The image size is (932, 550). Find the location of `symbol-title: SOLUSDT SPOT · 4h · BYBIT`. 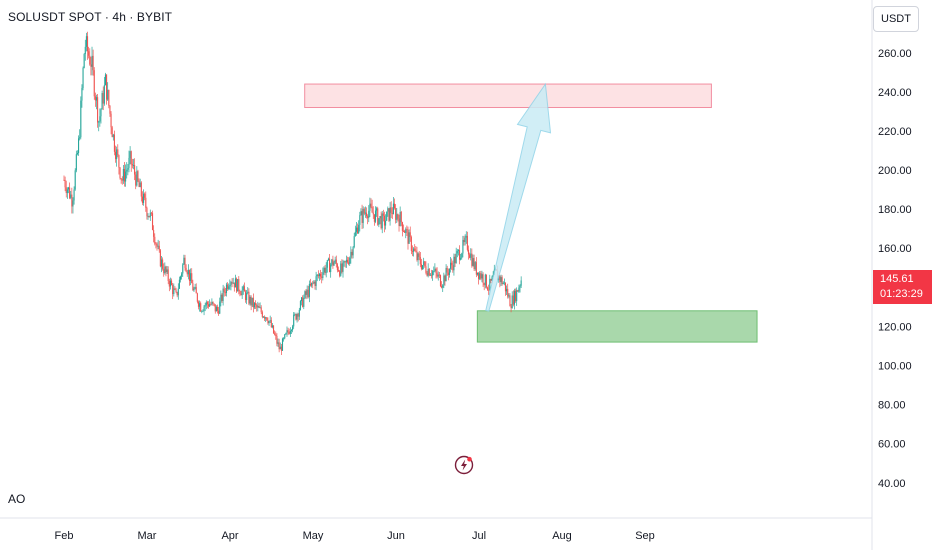

symbol-title: SOLUSDT SPOT · 4h · BYBIT is located at coordinates (90, 17).